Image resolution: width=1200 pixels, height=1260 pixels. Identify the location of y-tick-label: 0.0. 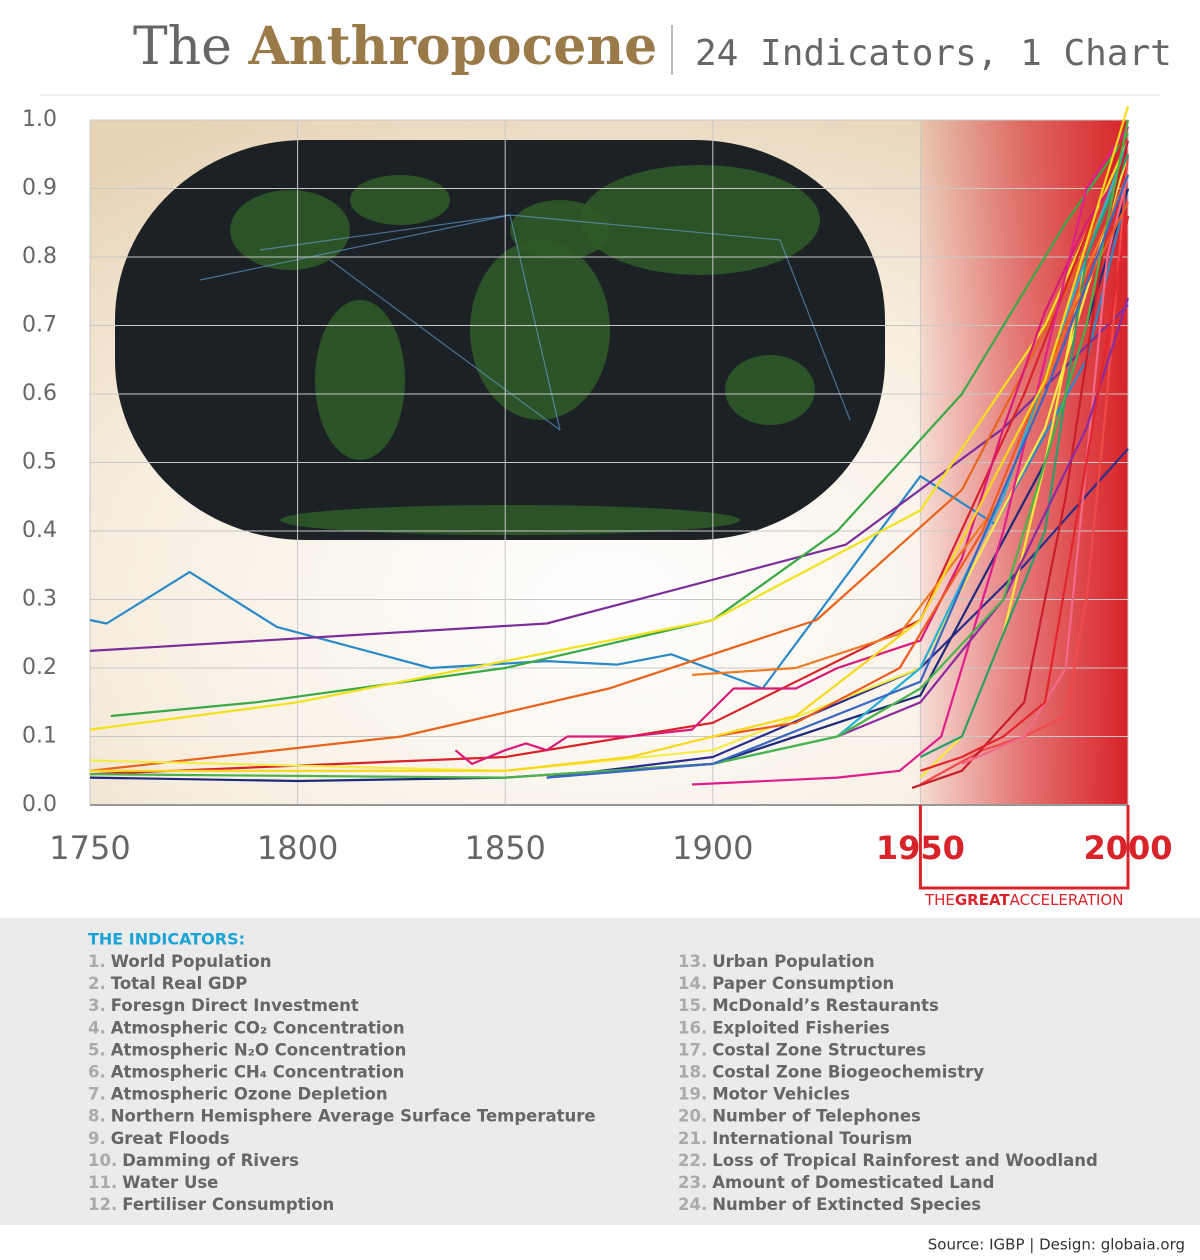
(39, 804).